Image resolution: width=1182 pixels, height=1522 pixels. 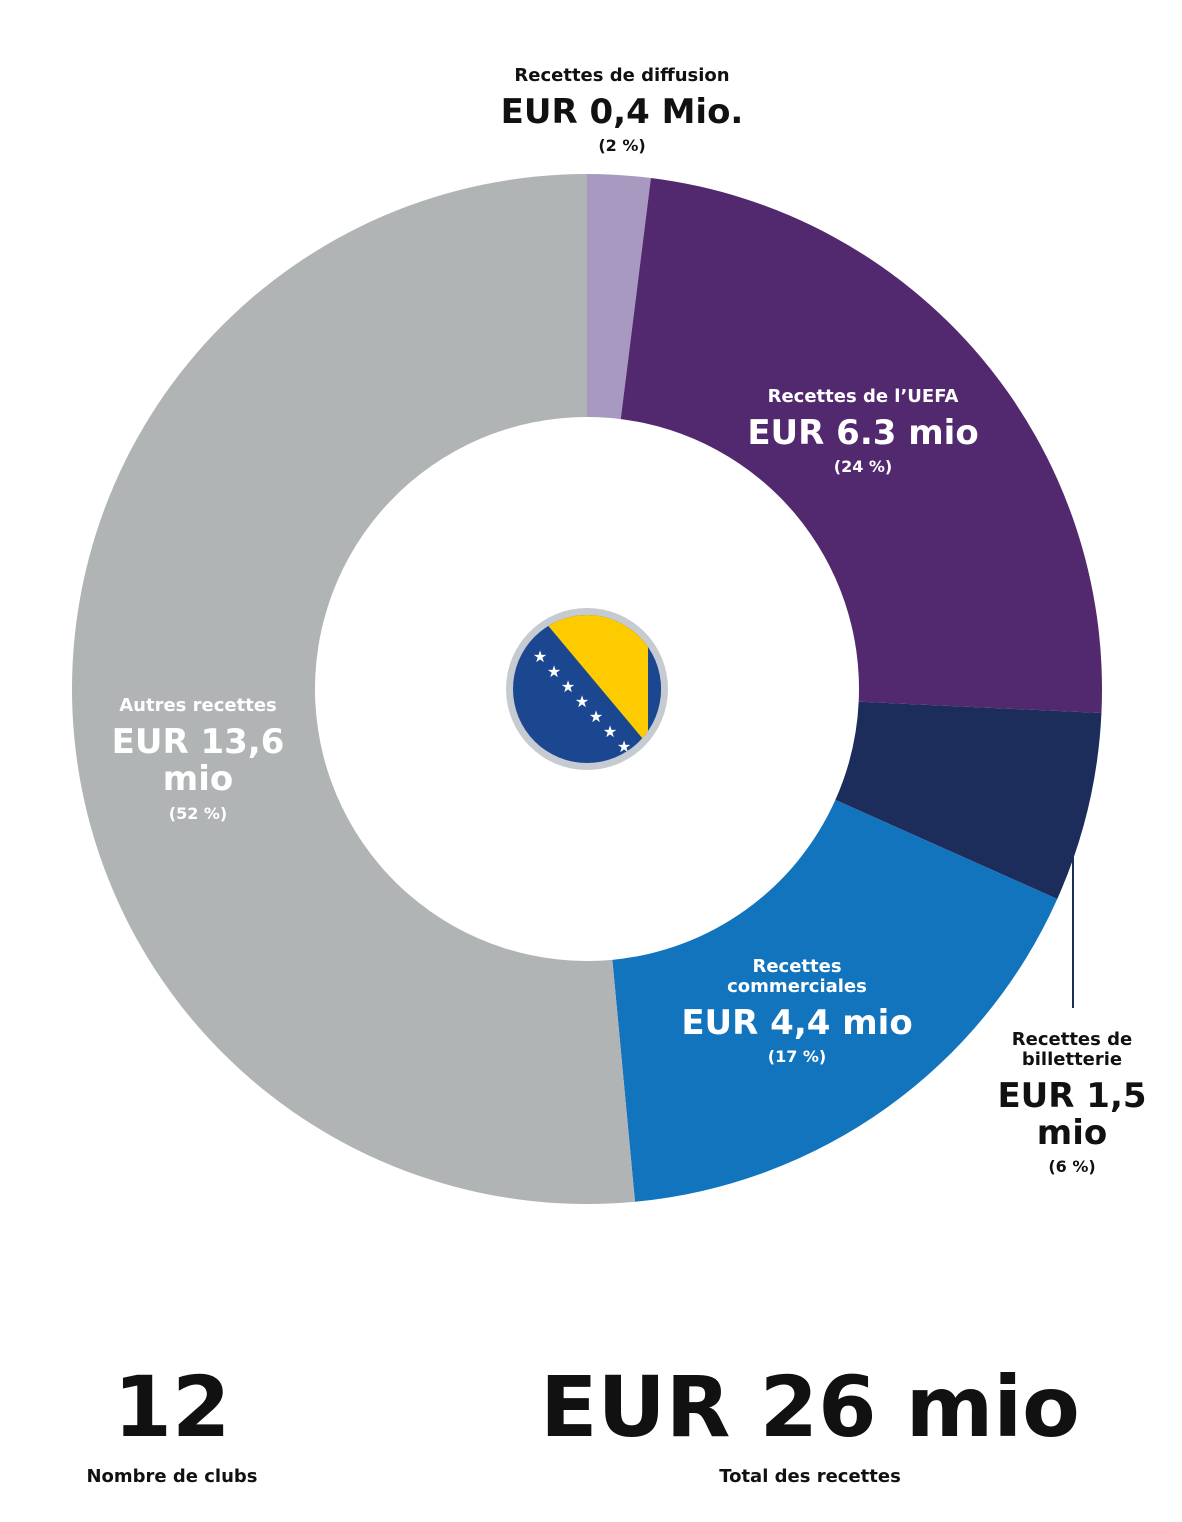 I want to click on total-value: EUR 26 mio, so click(x=810, y=1407).